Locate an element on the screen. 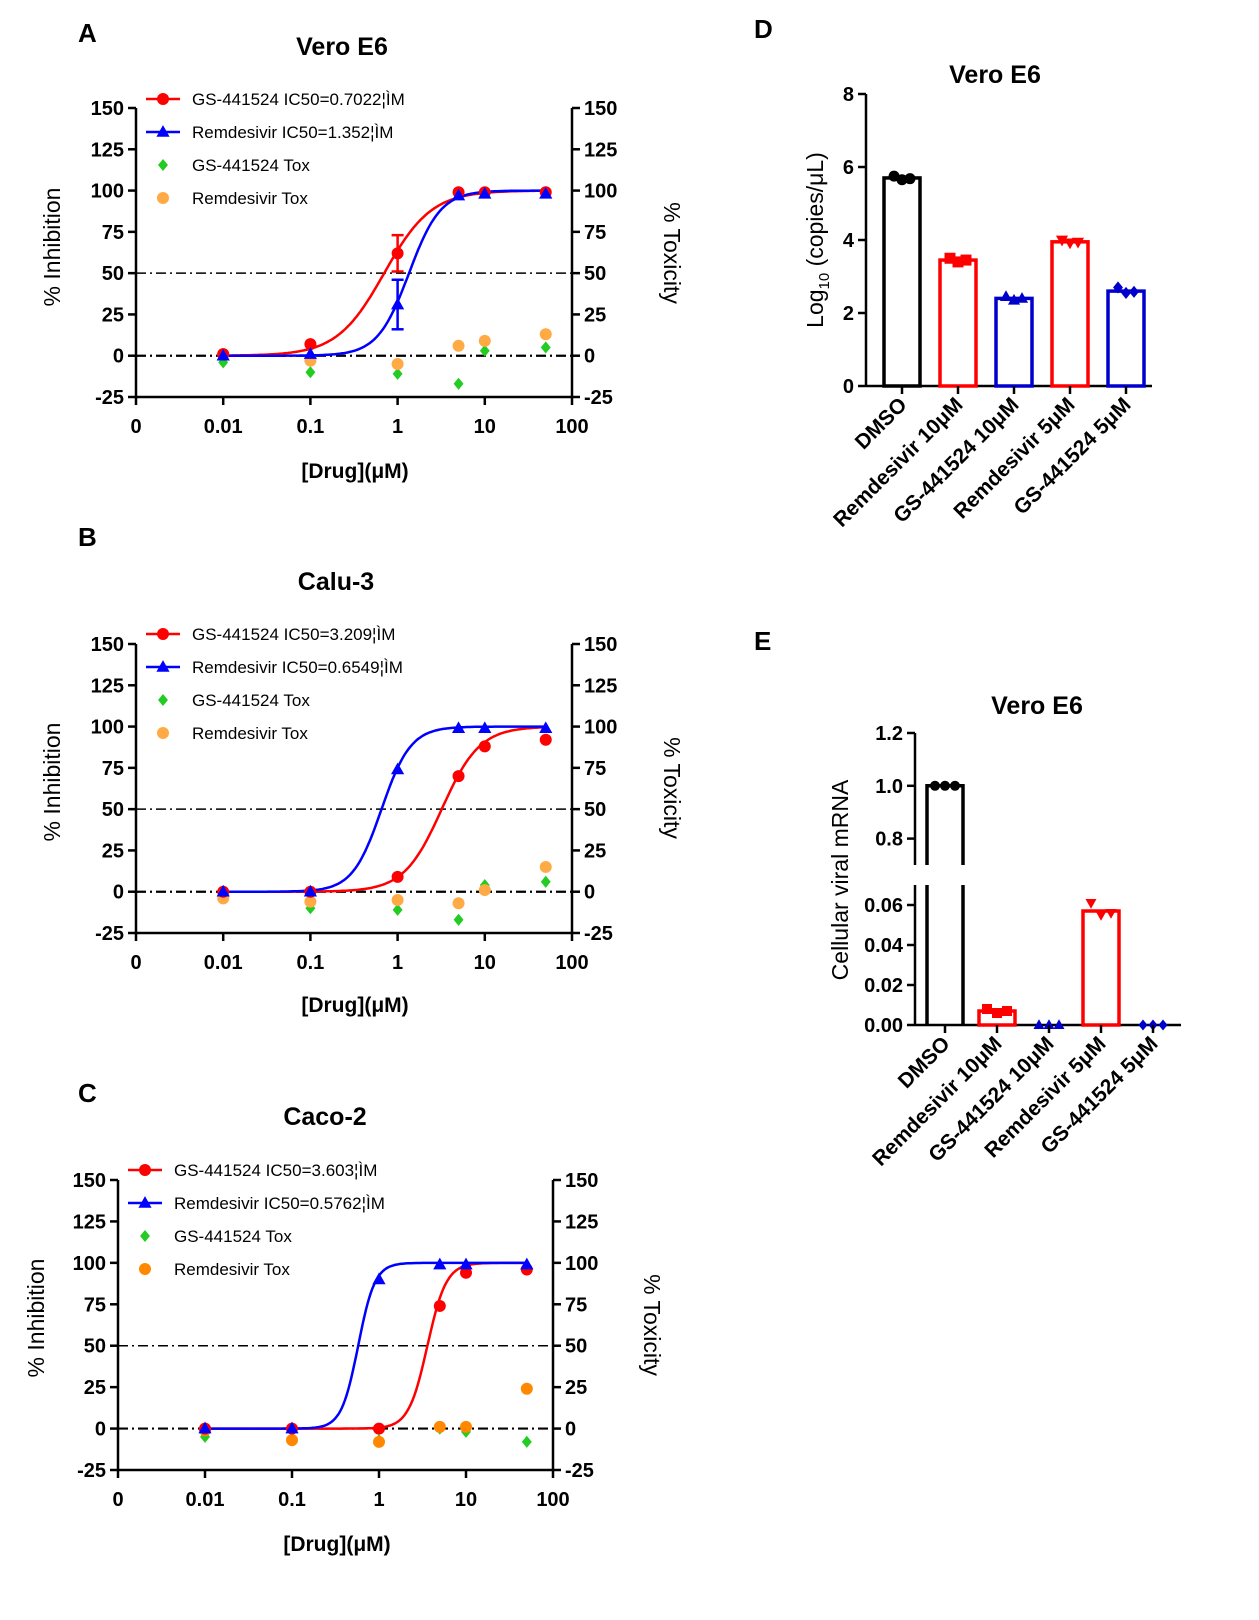  y-tick-label: 4 is located at coordinates (849, 241).